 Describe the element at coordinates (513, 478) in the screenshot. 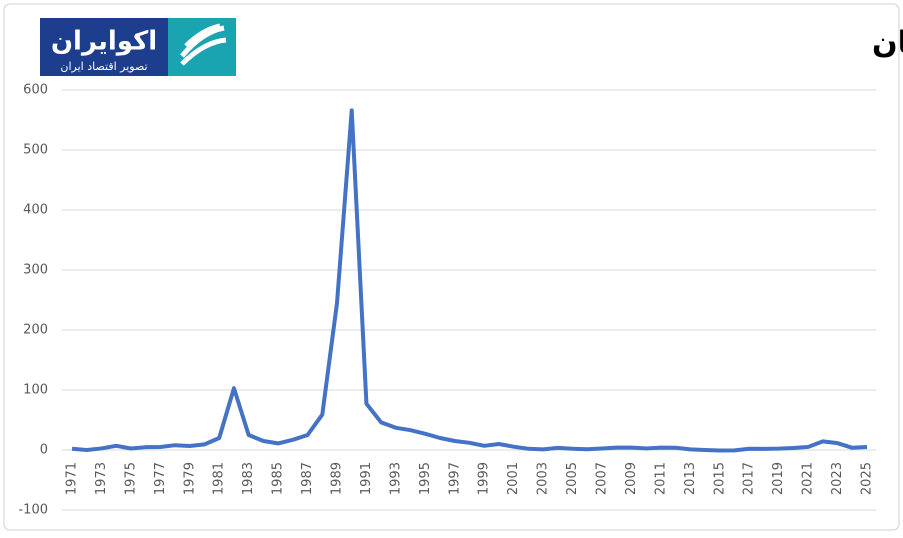

I see `x-tick-label: 2001` at that location.